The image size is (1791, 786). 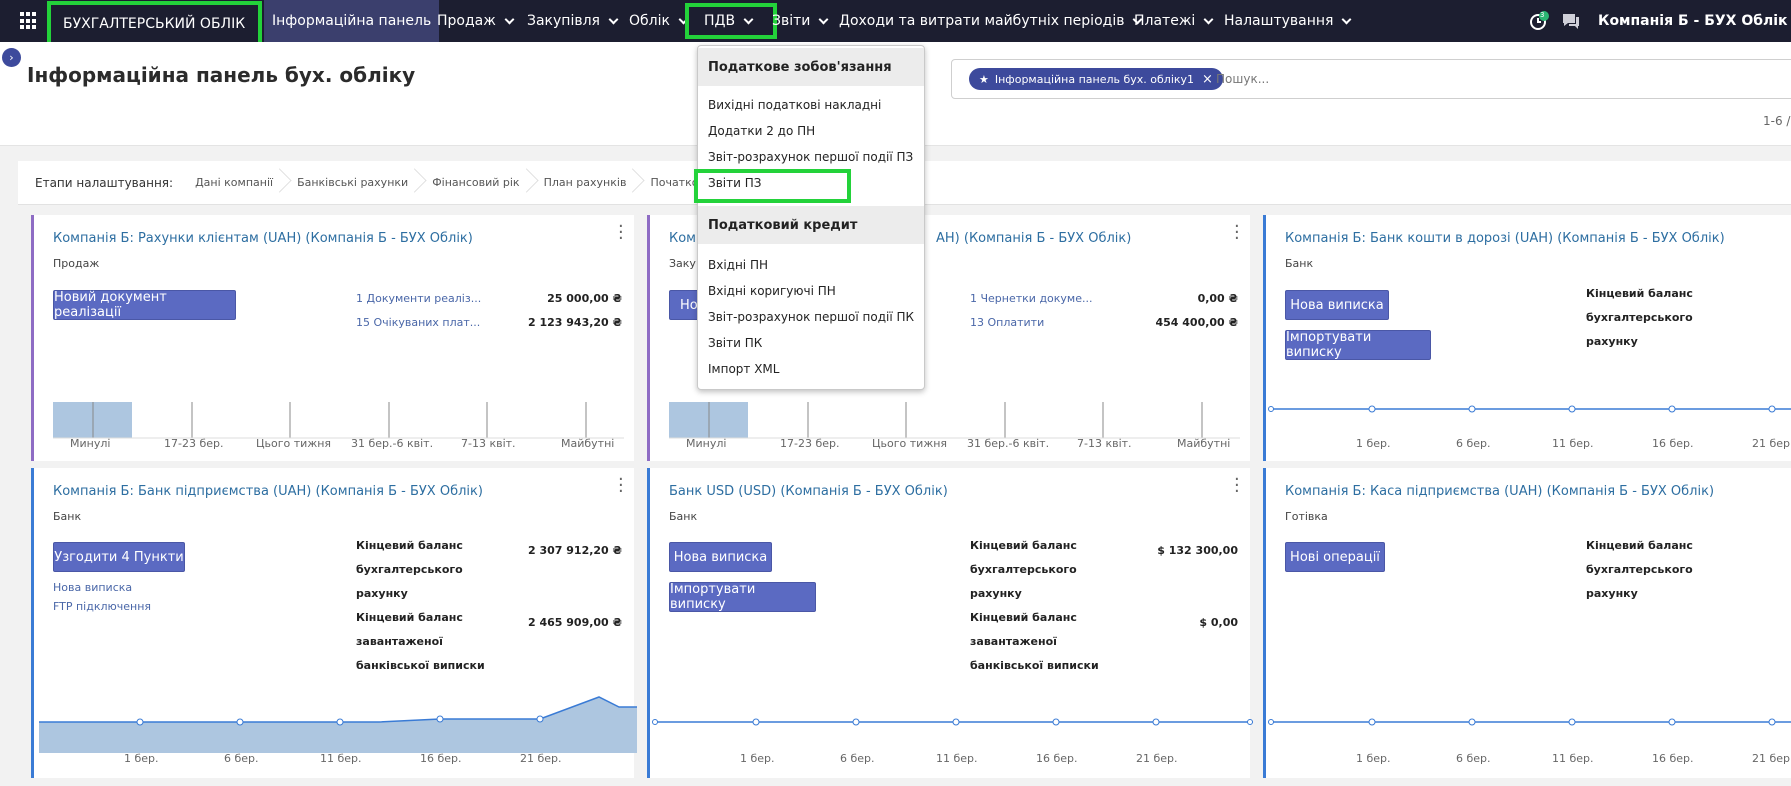 I want to click on nav-deferred: Доходи та витрати майбутніх періодів, so click(x=991, y=21).